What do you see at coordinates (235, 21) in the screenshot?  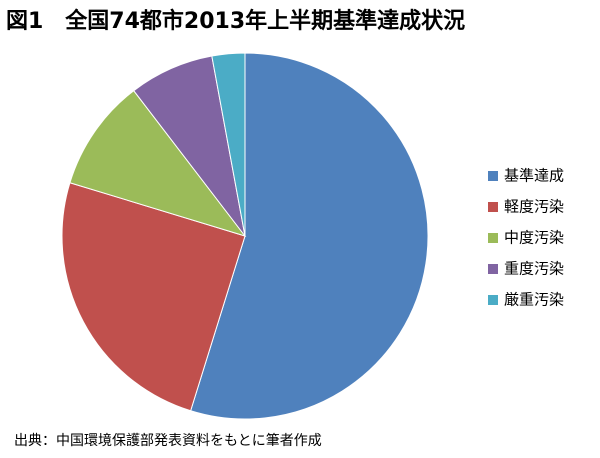 I see `chart-title: 図1 全国74都市2013年上半期基準達成状況` at bounding box center [235, 21].